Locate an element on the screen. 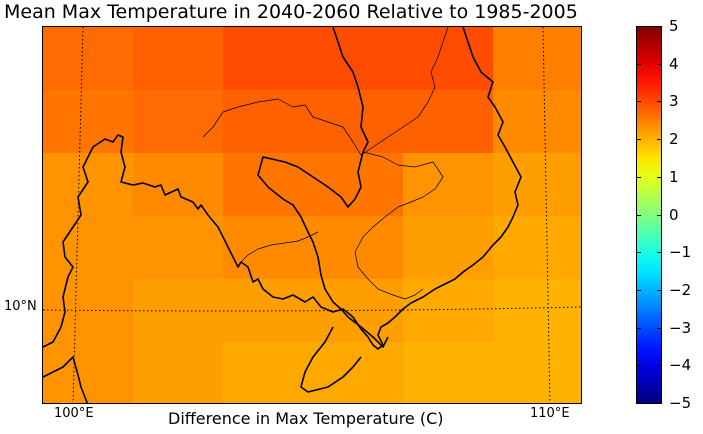 This screenshot has height=434, width=703. border-thailand-laos is located at coordinates (282, 127).